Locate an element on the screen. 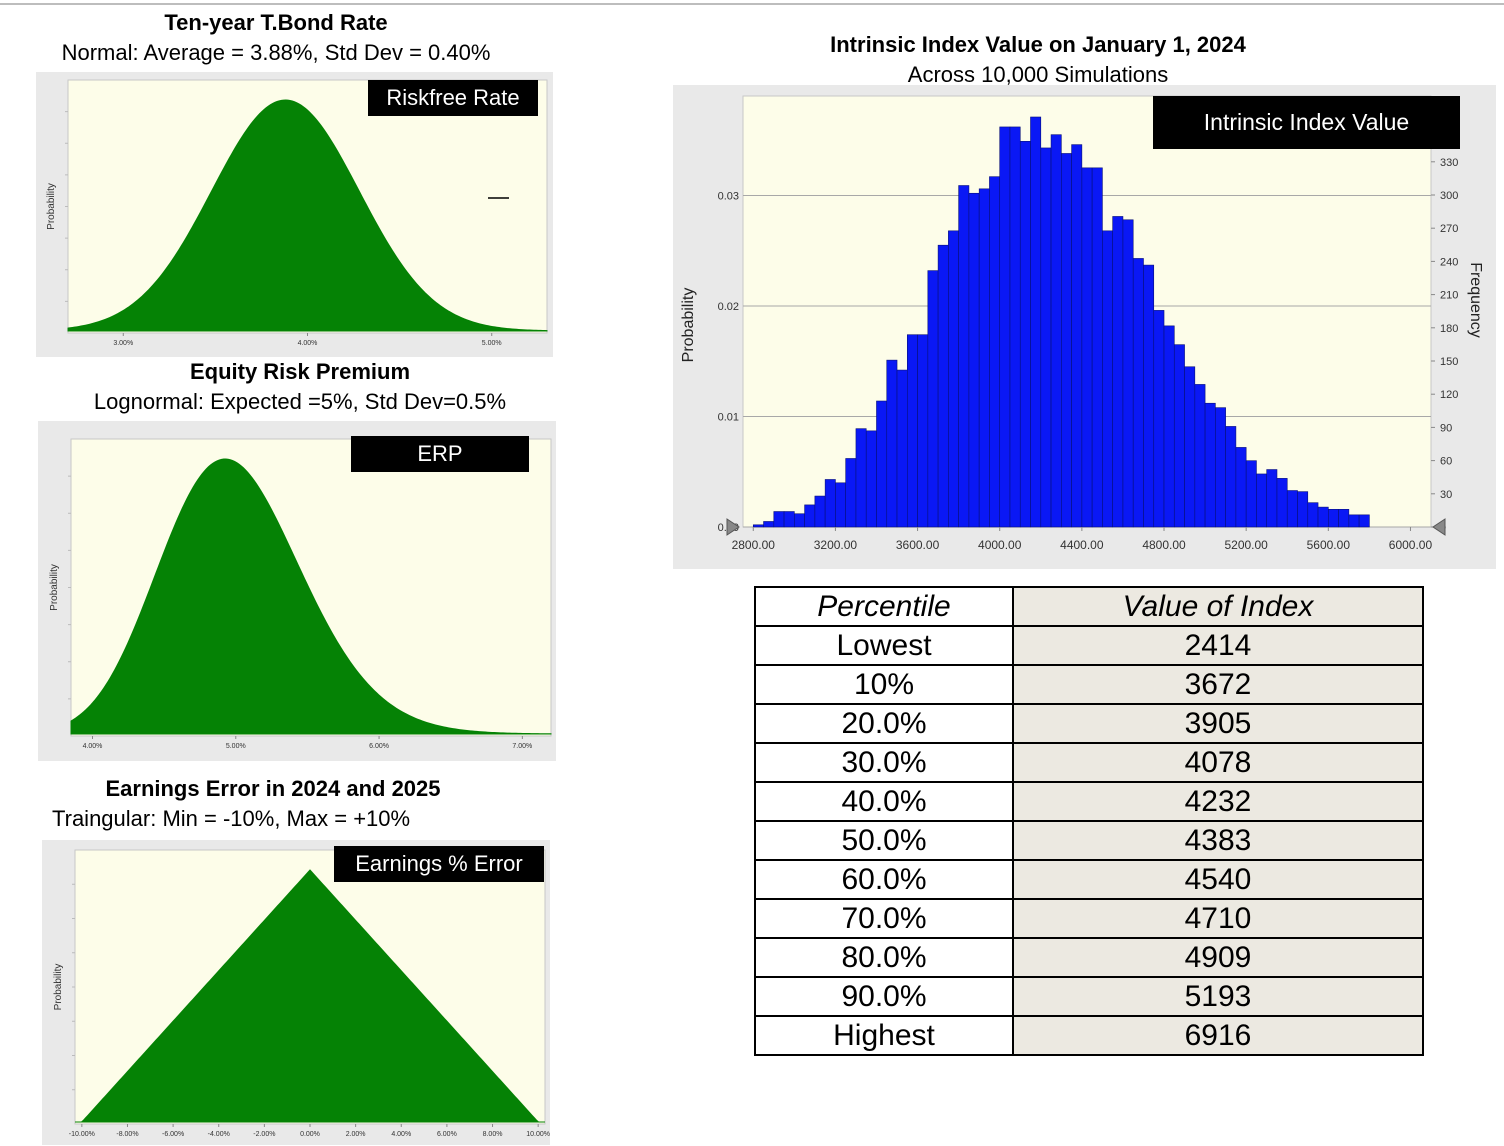 This screenshot has width=1504, height=1146. percentile-cell: 90.0% is located at coordinates (884, 996).